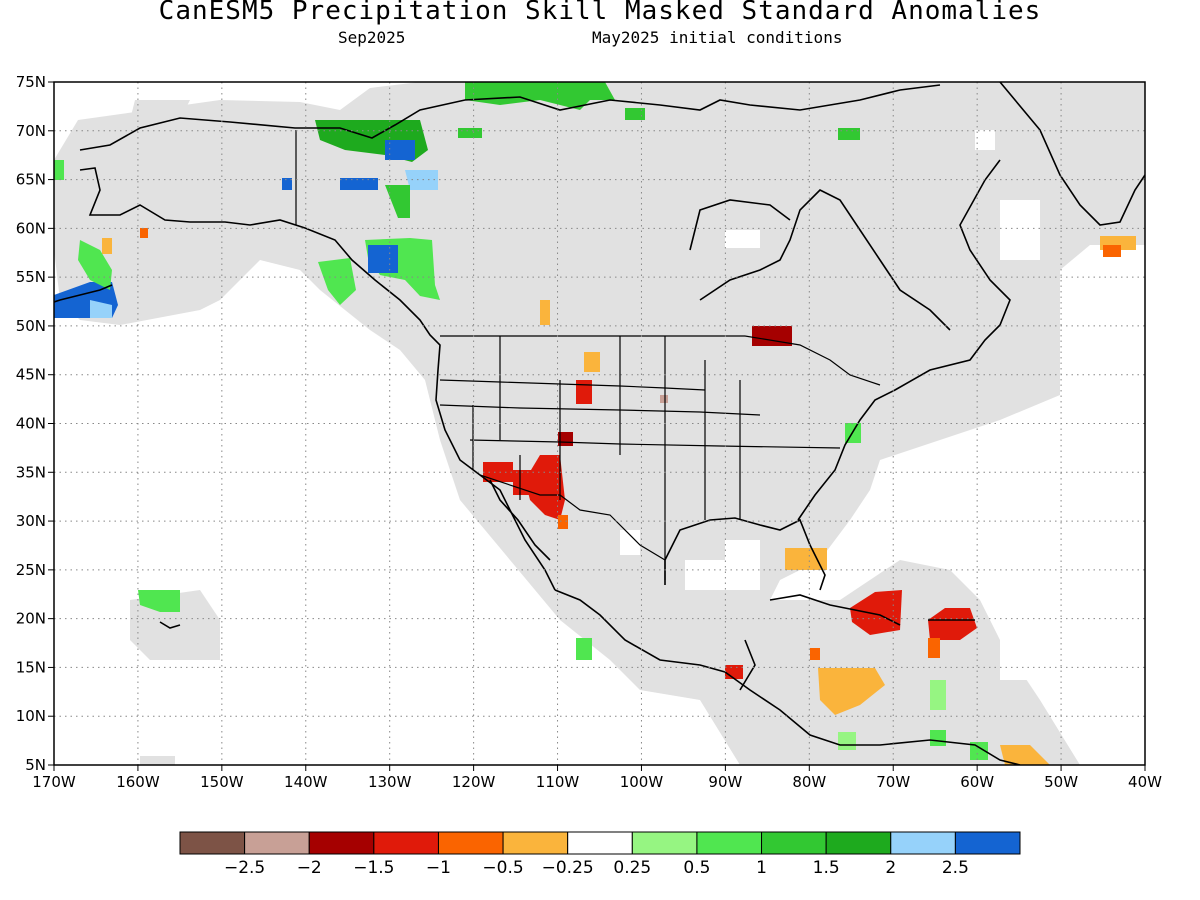 This screenshot has height=900, width=1200. What do you see at coordinates (31, 424) in the screenshot?
I see `lat-tick-label: 40N` at bounding box center [31, 424].